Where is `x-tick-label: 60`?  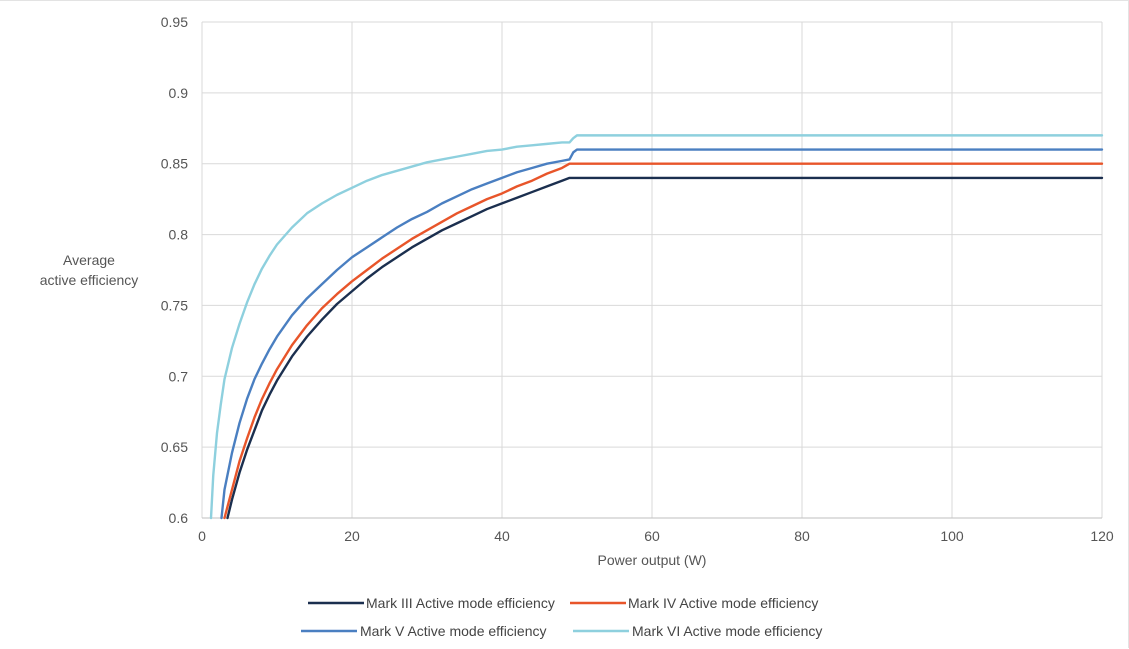
x-tick-label: 60 is located at coordinates (652, 536).